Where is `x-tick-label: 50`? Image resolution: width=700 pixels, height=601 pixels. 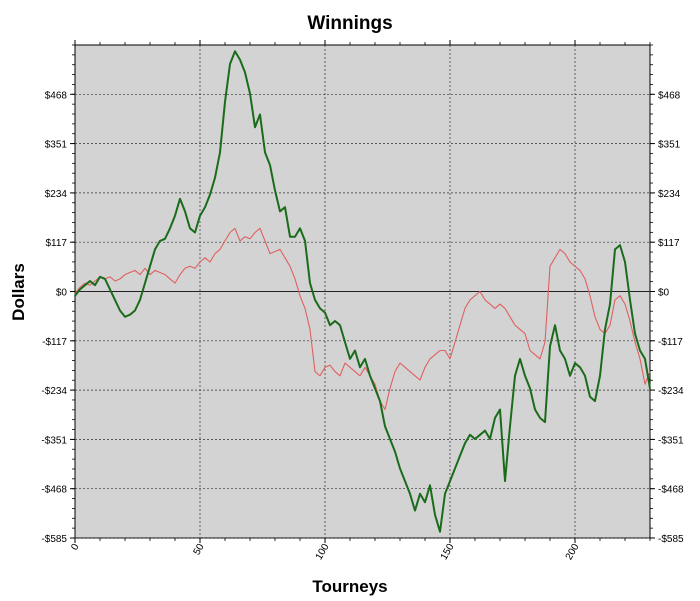
x-tick-label: 50 is located at coordinates (199, 550).